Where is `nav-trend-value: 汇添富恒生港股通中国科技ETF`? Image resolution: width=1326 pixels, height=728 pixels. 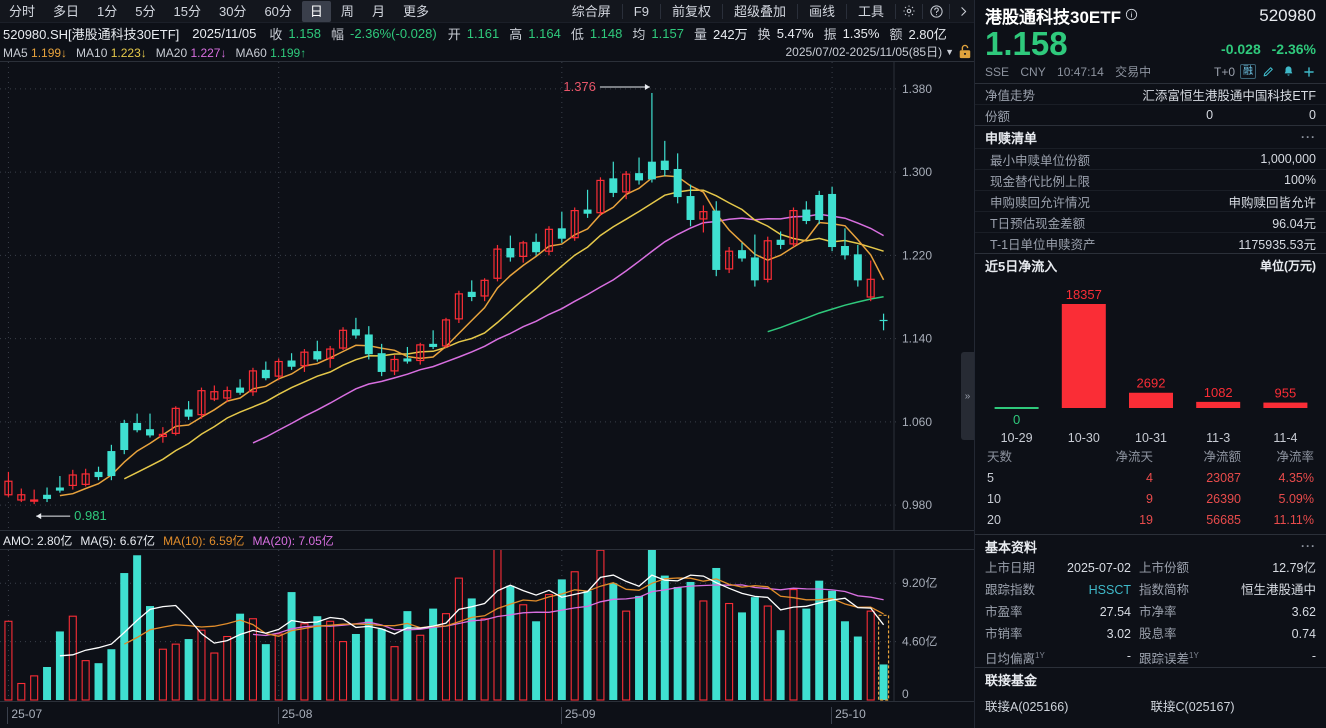 nav-trend-value: 汇添富恒生港股通中国科技ETF is located at coordinates (1229, 95).